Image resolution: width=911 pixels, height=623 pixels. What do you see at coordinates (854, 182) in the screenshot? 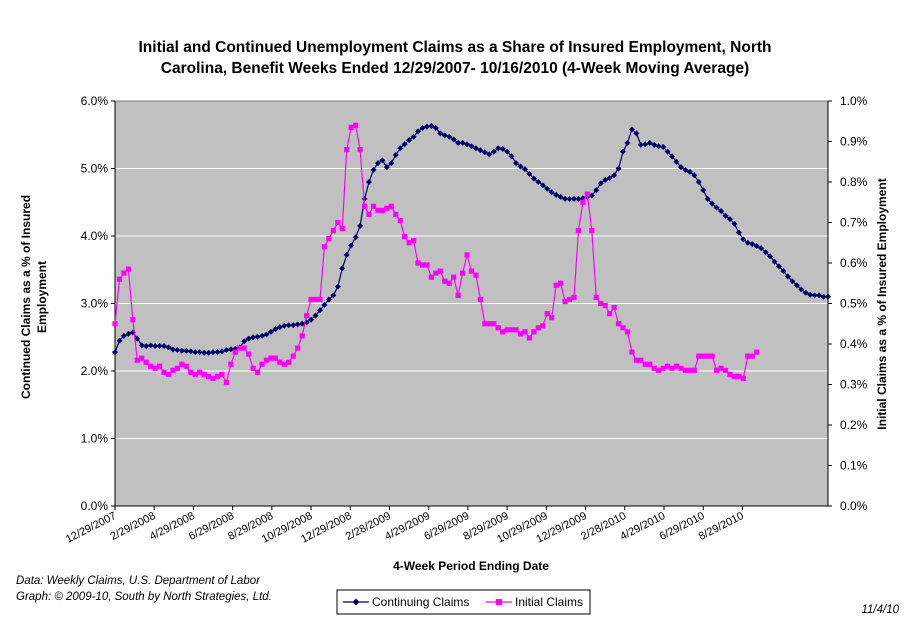
I see `y-right-tick-label: 0.8%` at bounding box center [854, 182].